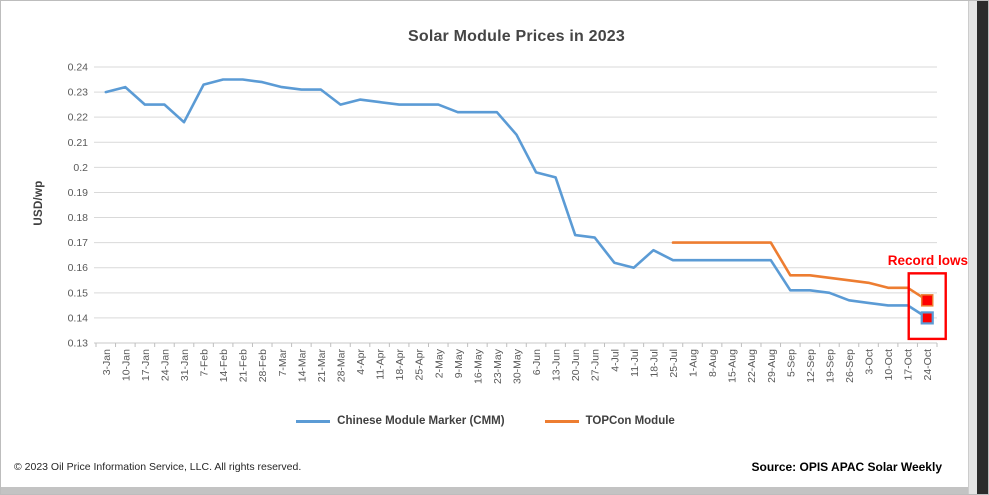  Describe the element at coordinates (78, 93) in the screenshot. I see `y-tick-label: 0.23` at that location.